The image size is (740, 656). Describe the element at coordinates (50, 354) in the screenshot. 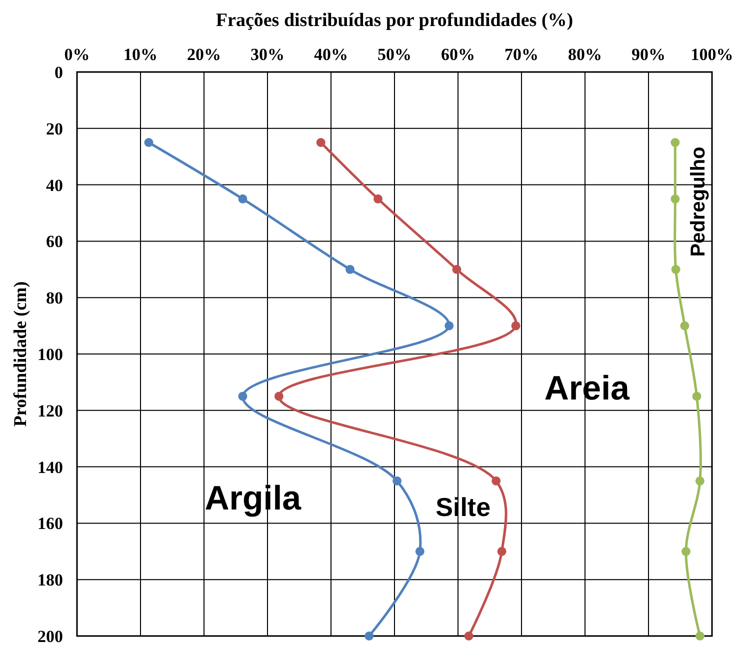

I see `y-tick-label: 100` at that location.